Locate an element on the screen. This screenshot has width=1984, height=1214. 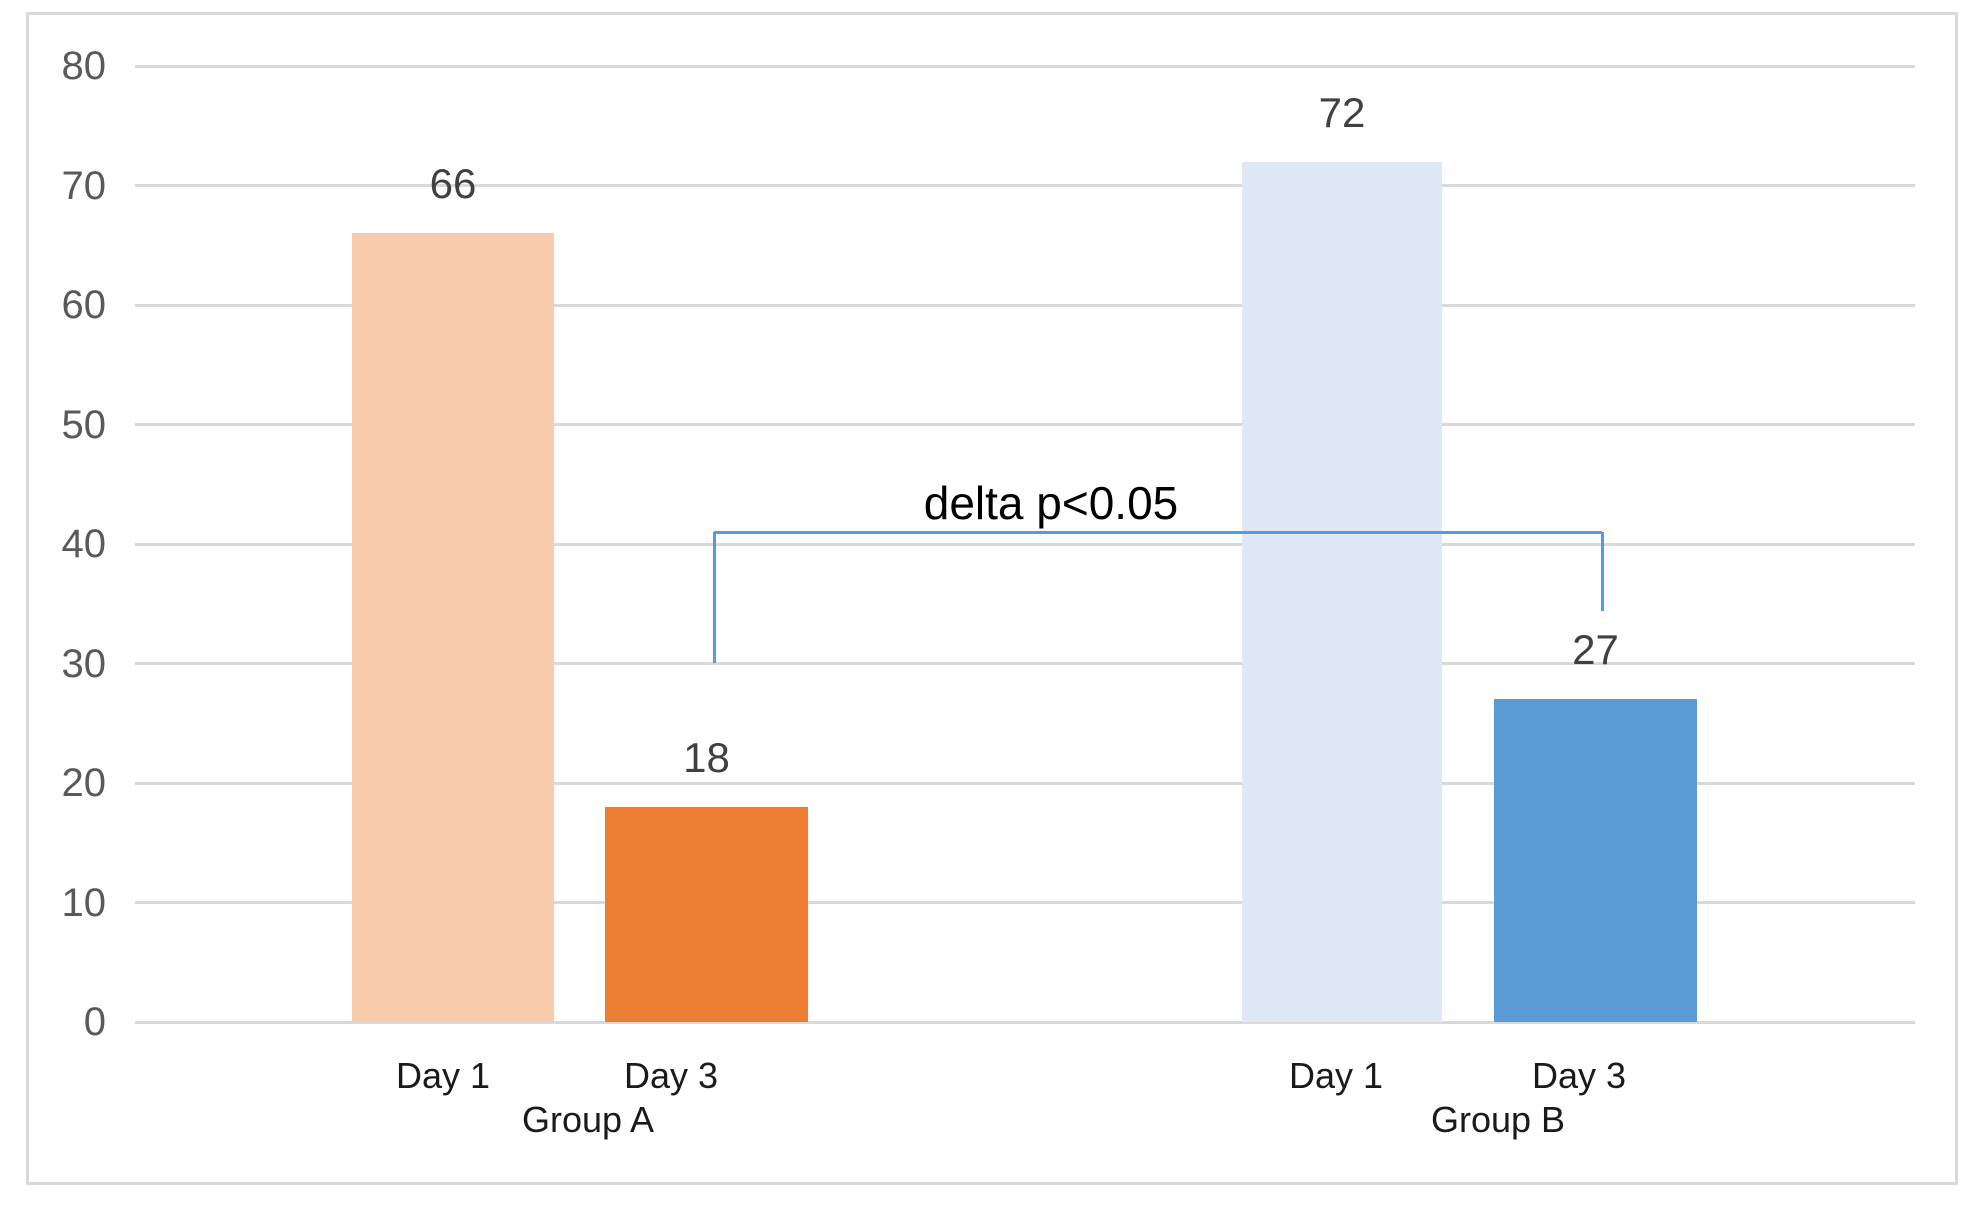
y-axis-tick-label-40: 40 is located at coordinates (84, 544).